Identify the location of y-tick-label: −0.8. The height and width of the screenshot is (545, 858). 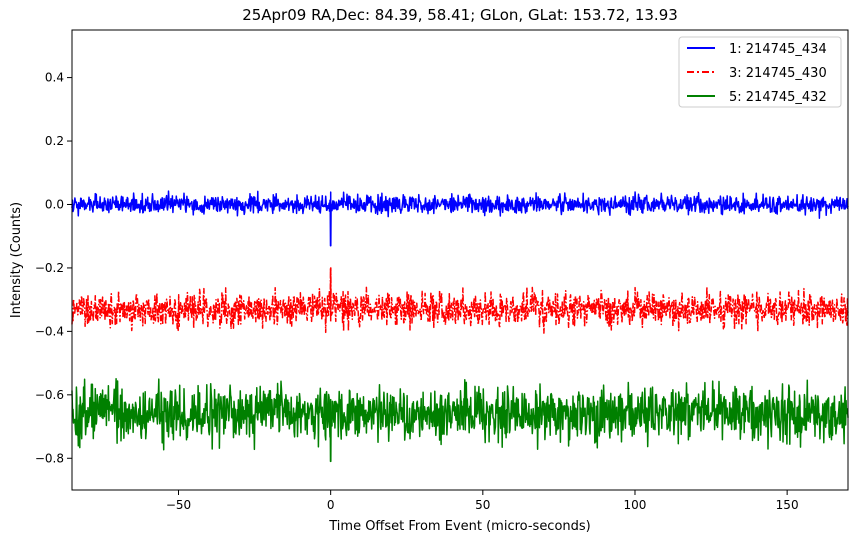
(49, 458).